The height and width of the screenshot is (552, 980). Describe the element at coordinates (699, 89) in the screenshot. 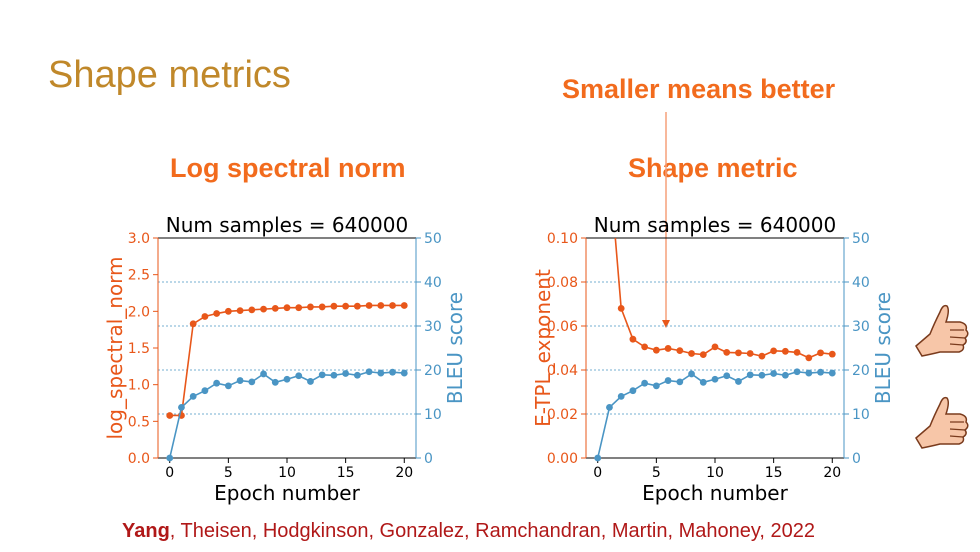

I see `callout-text: Smaller means better` at that location.